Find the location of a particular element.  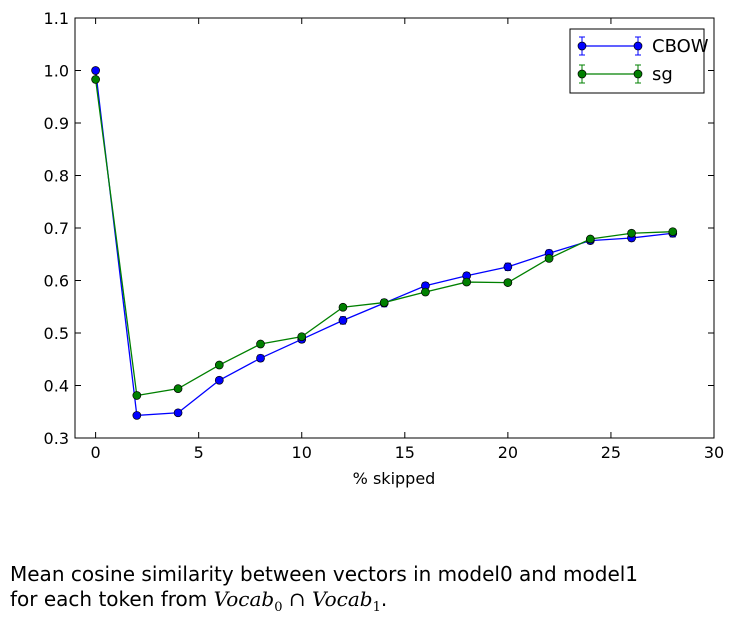

legend-label: sg is located at coordinates (662, 74).